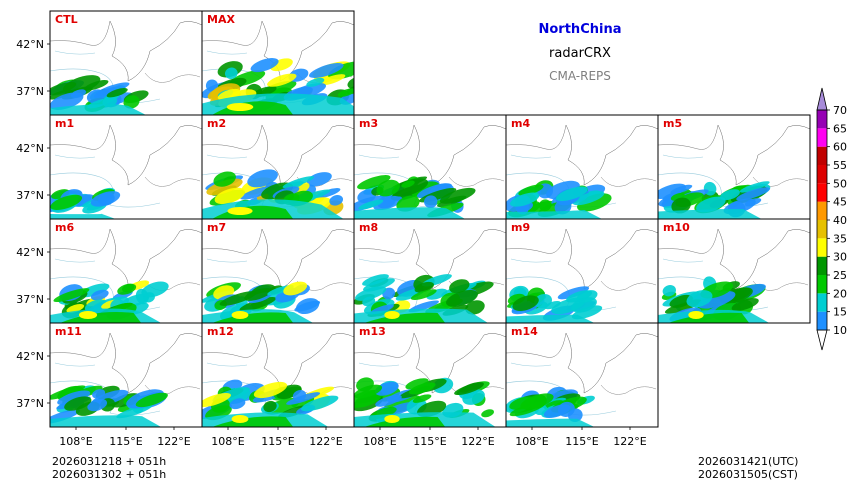  Describe the element at coordinates (430, 167) in the screenshot. I see `panel-m3: m3` at that location.